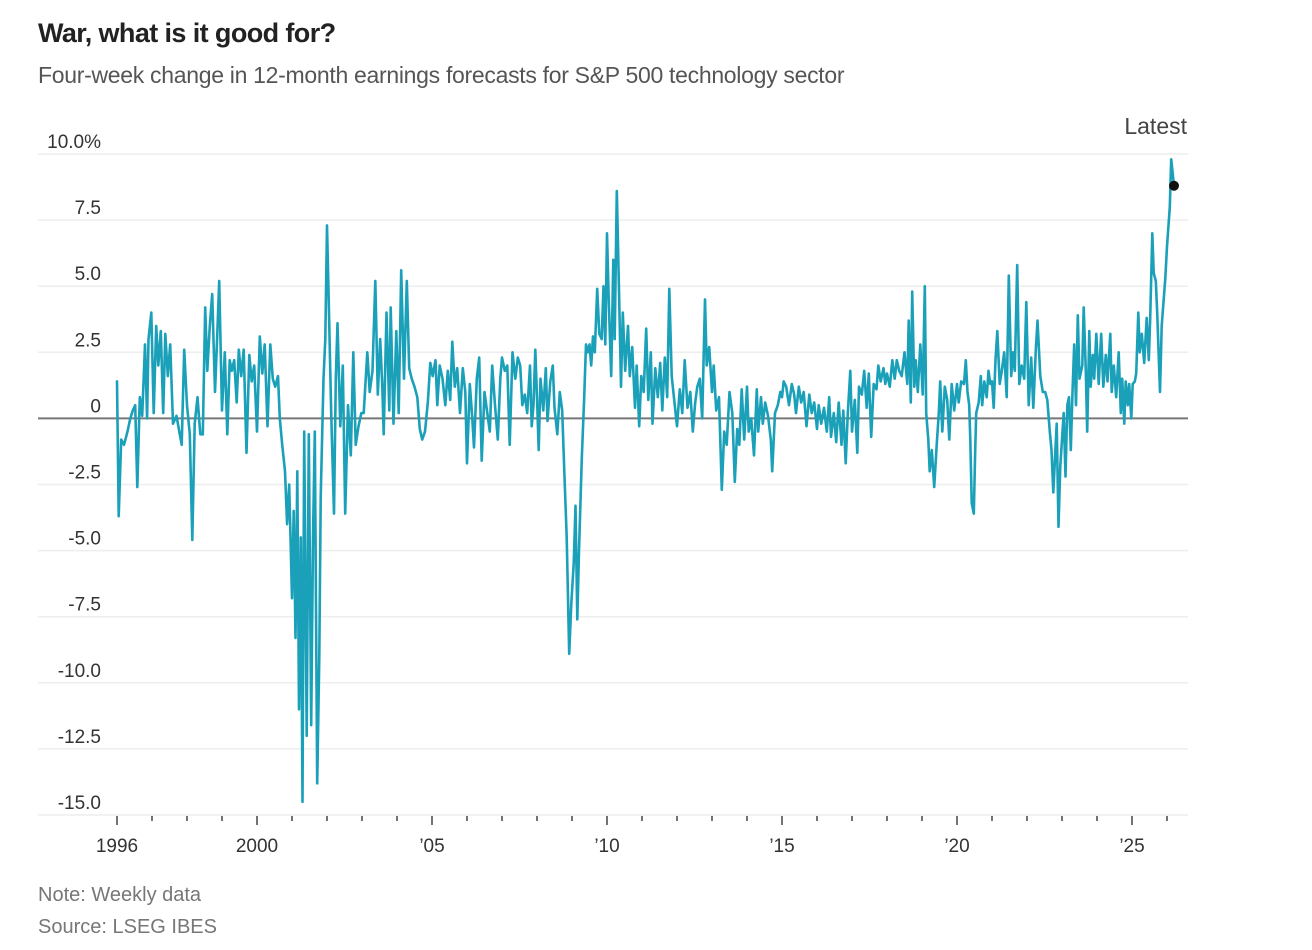 The height and width of the screenshot is (950, 1312). What do you see at coordinates (187, 33) in the screenshot?
I see `chart-title: War, what is it good for?` at bounding box center [187, 33].